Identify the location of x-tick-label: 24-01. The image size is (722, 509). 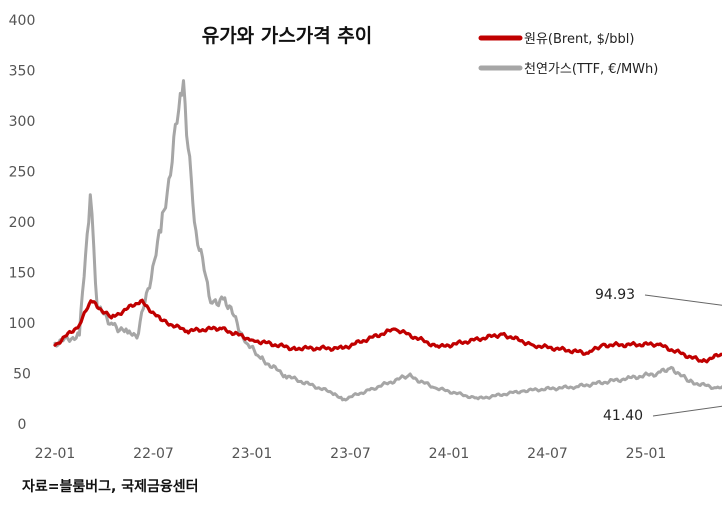
(449, 454).